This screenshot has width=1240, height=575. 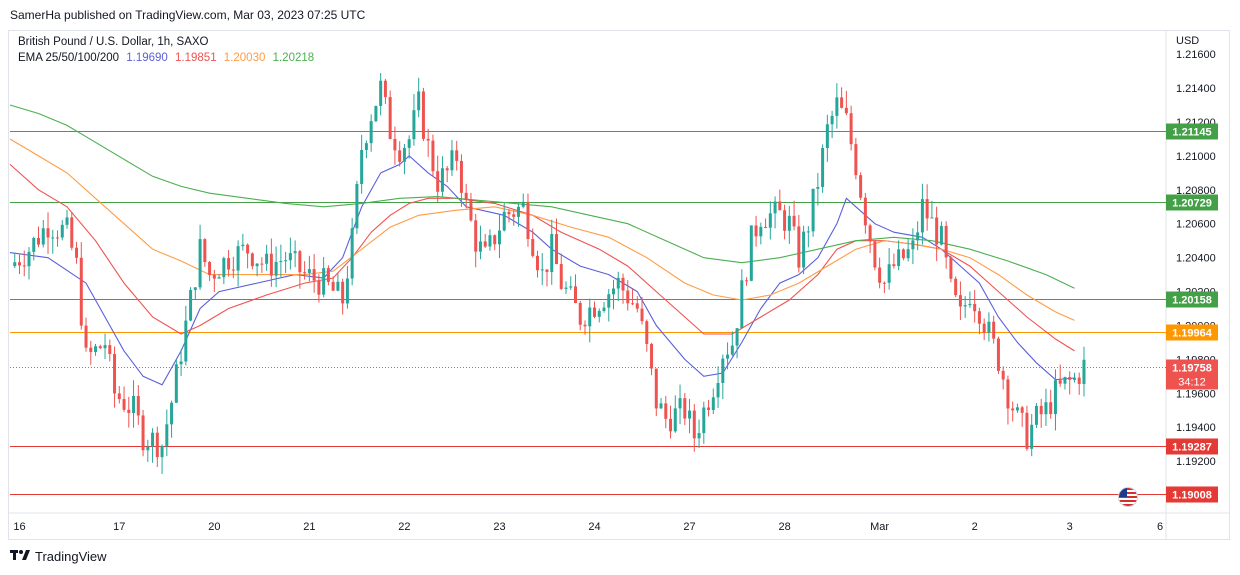 What do you see at coordinates (119, 527) in the screenshot?
I see `x-tick-label: 17` at bounding box center [119, 527].